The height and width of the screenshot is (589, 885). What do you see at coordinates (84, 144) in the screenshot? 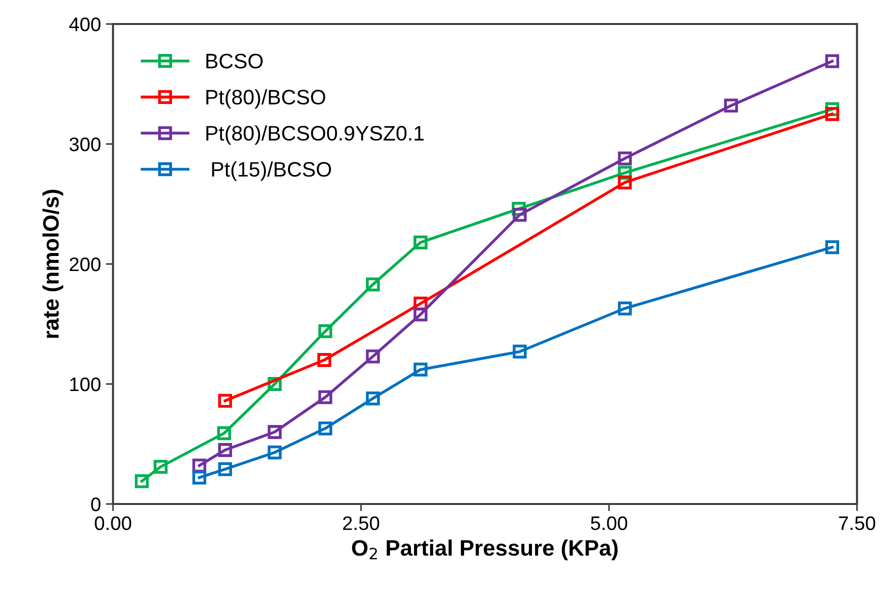
I see `y-tick-label: 300` at bounding box center [84, 144].